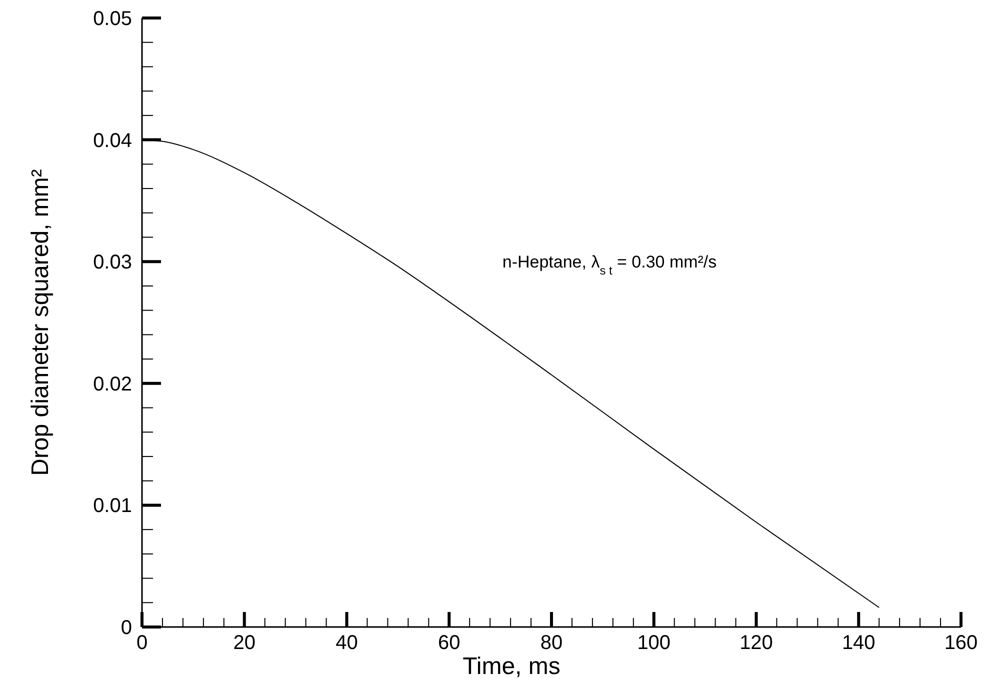 The width and height of the screenshot is (986, 684). Describe the element at coordinates (551, 643) in the screenshot. I see `x-tick-label: 80` at that location.